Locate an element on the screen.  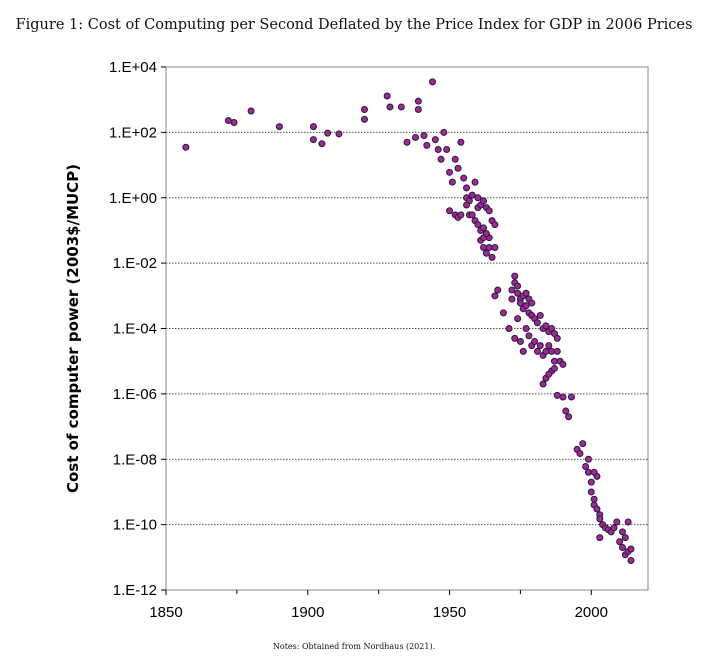
y-tick-label: 1.E-04 is located at coordinates (135, 329).